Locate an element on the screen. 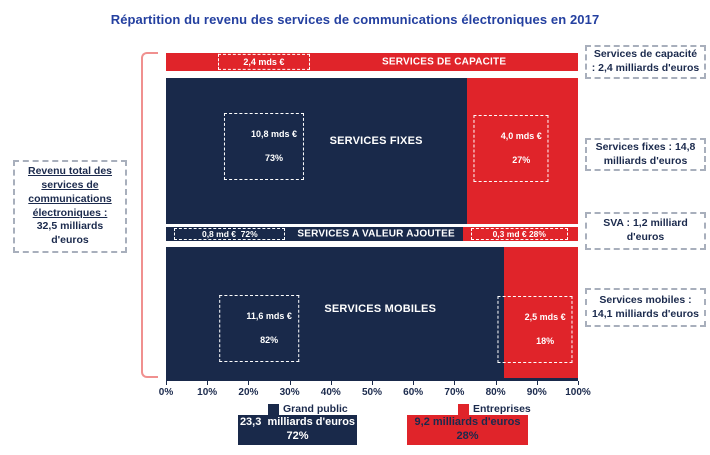  sva-ent-value-box: 0,3 md € 28% is located at coordinates (519, 234).